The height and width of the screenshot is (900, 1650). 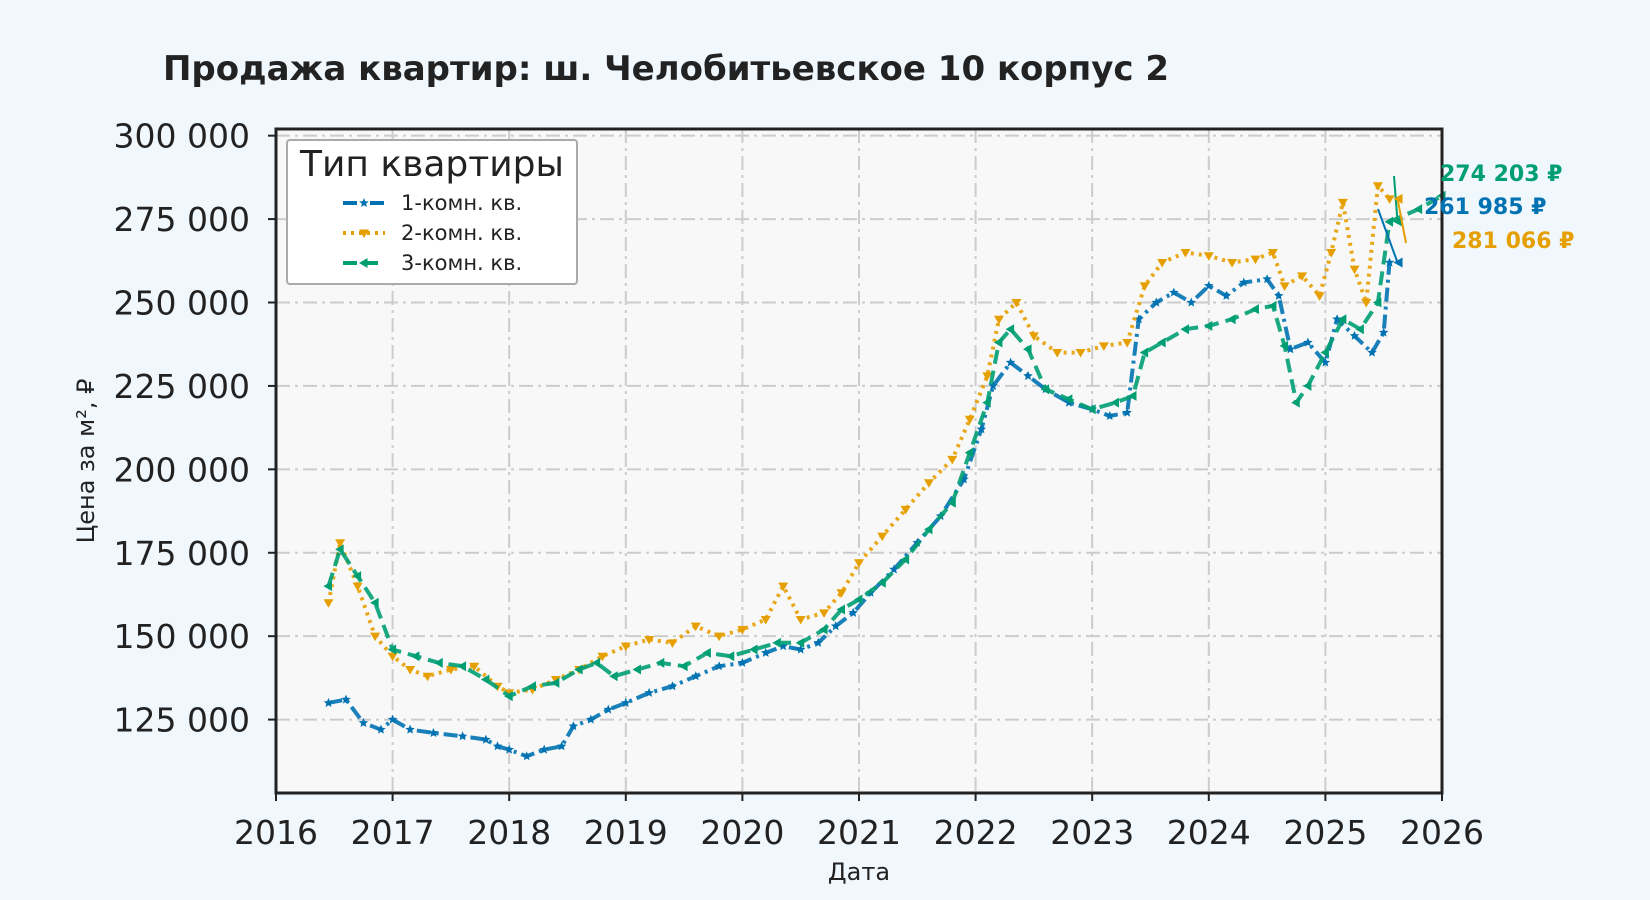 What do you see at coordinates (182, 469) in the screenshot?
I see `y-tick-label: 200 000` at bounding box center [182, 469].